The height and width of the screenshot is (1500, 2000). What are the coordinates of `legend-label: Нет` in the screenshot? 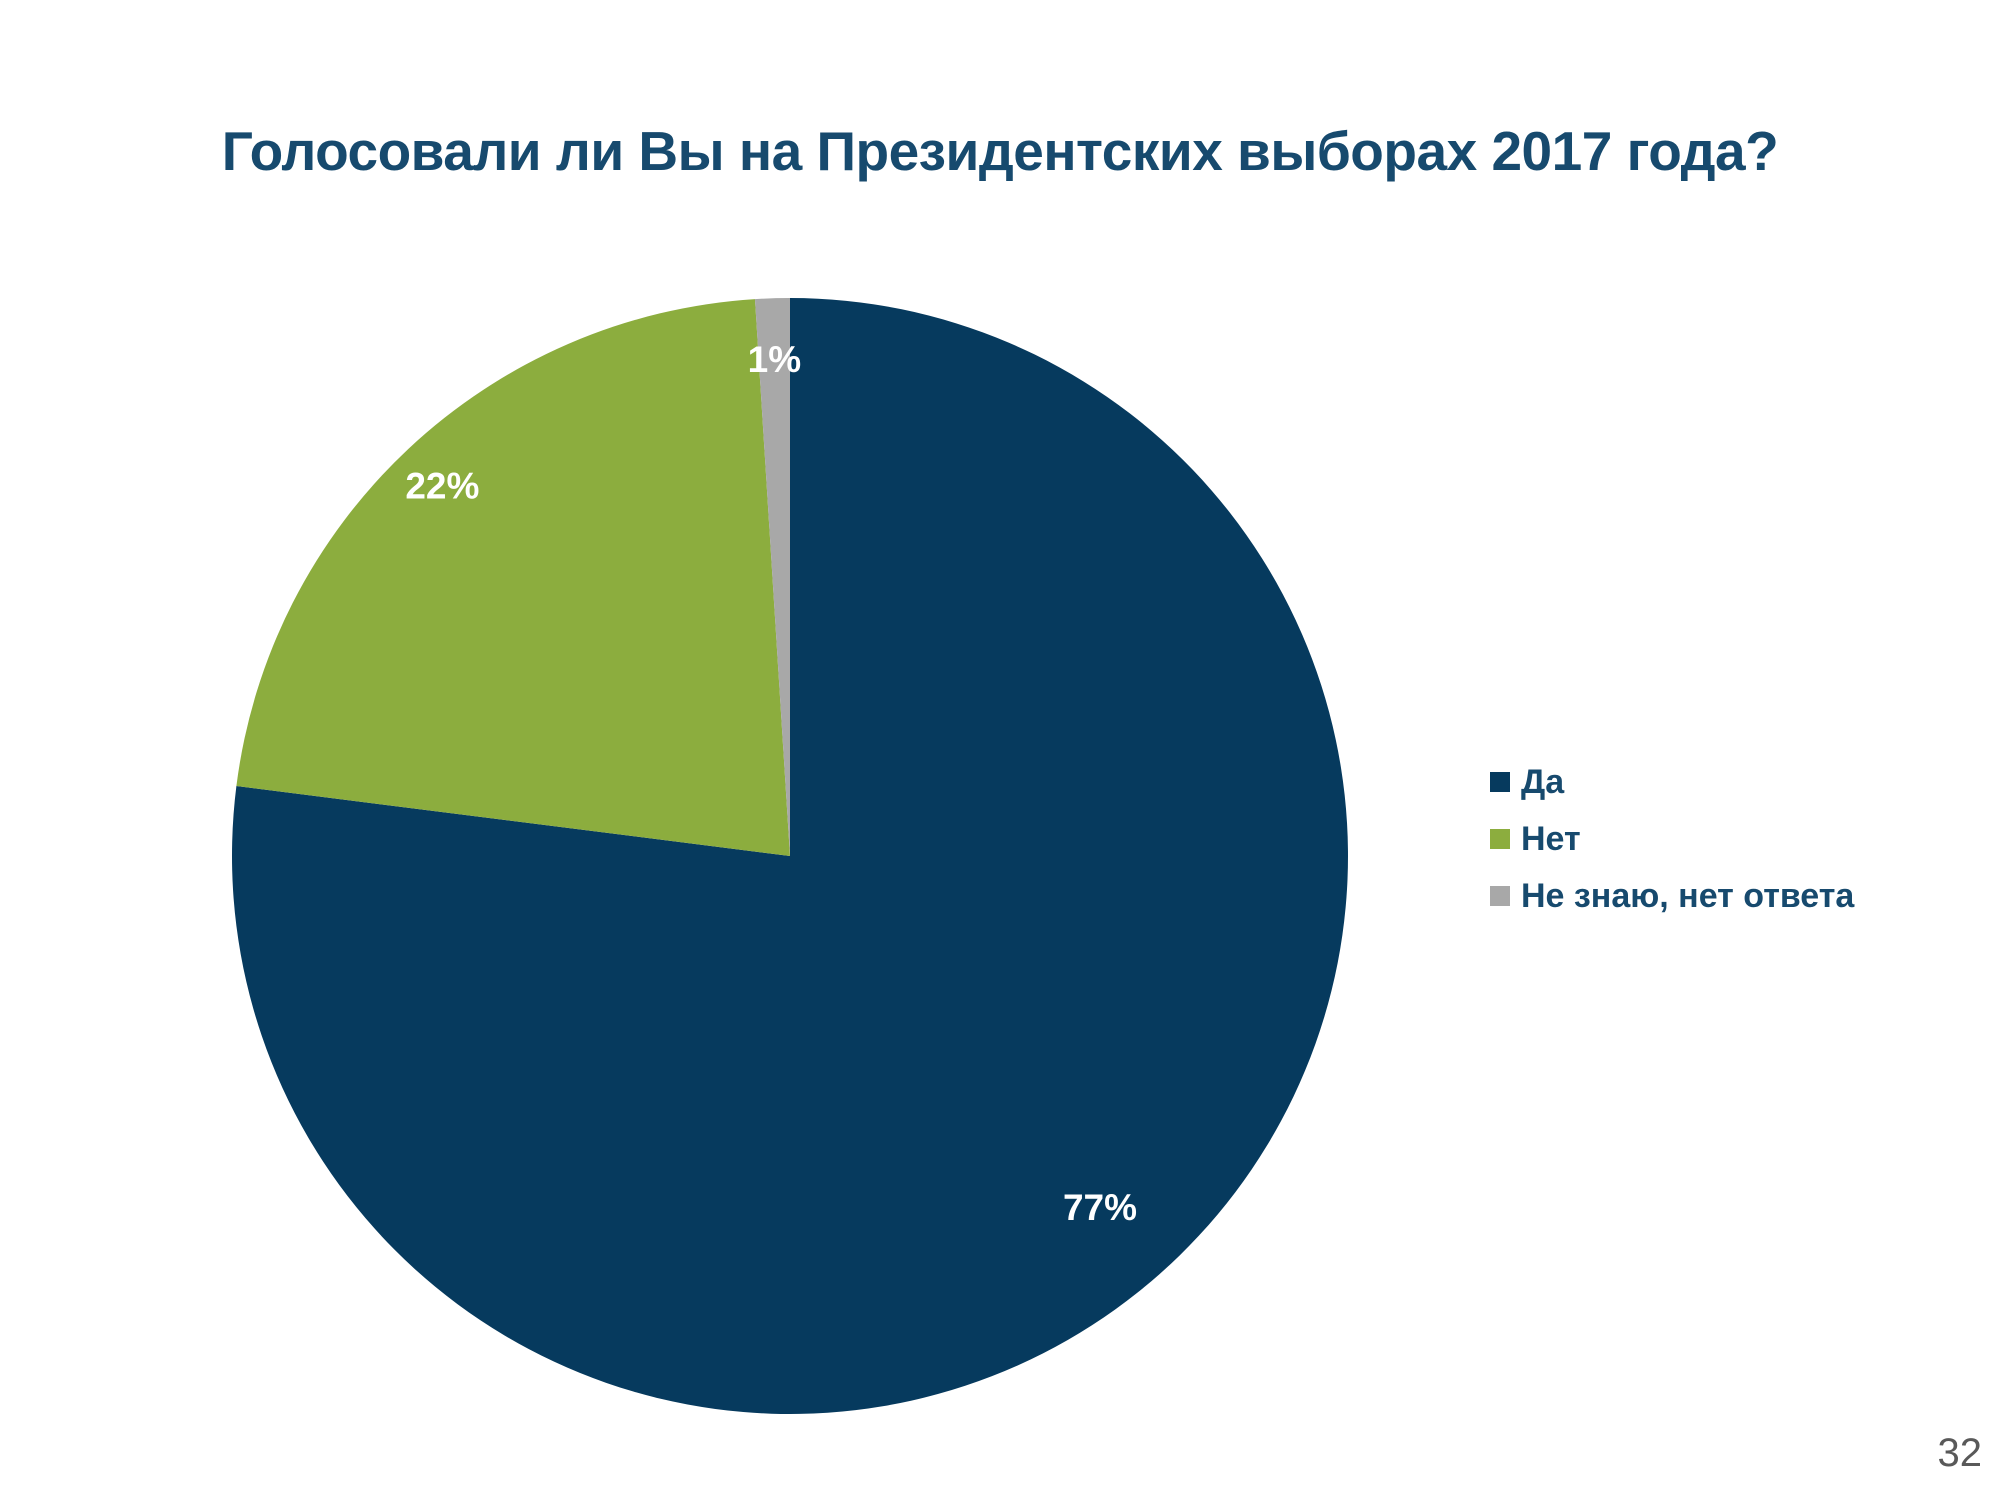 It's located at (1551, 839).